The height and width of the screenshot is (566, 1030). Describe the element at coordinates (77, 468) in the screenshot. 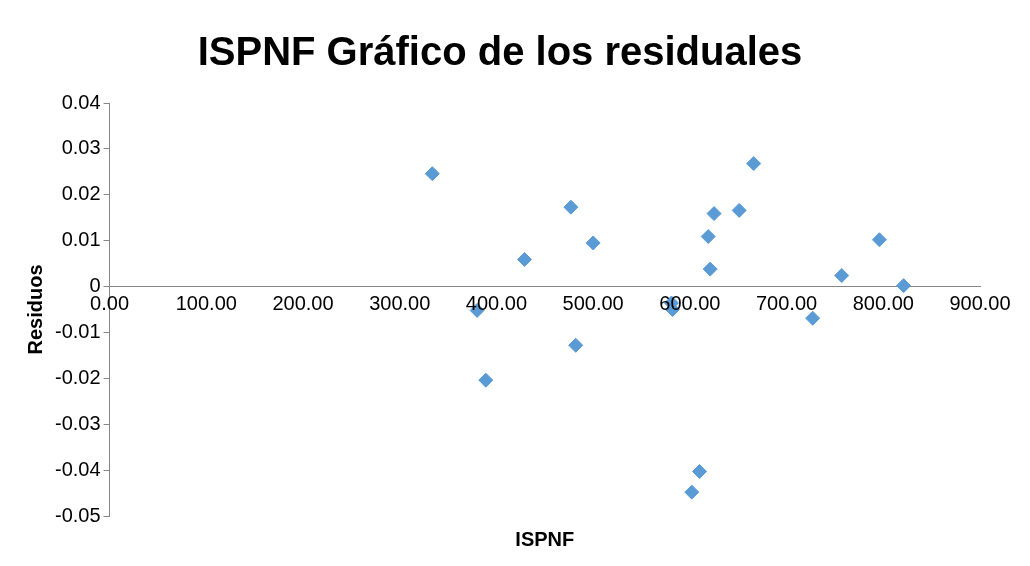

I see `y-tick-label: -0.04` at that location.